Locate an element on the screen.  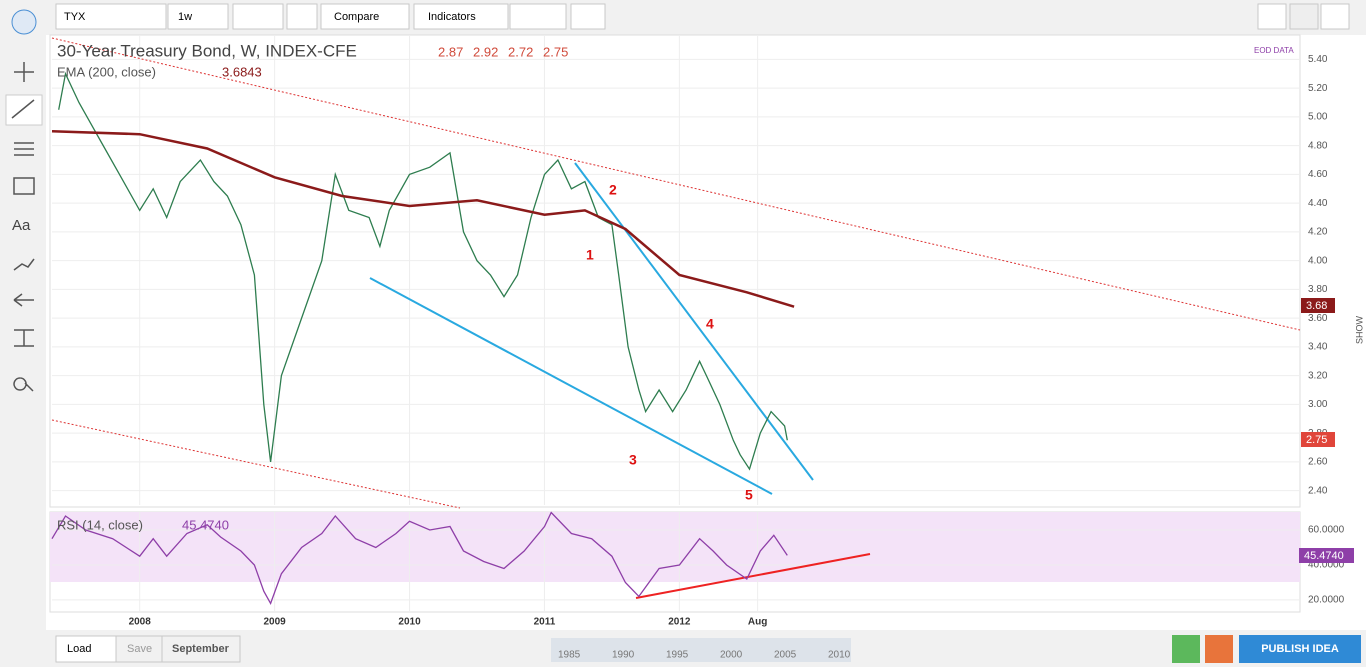
interval-box is located at coordinates (198, 16).